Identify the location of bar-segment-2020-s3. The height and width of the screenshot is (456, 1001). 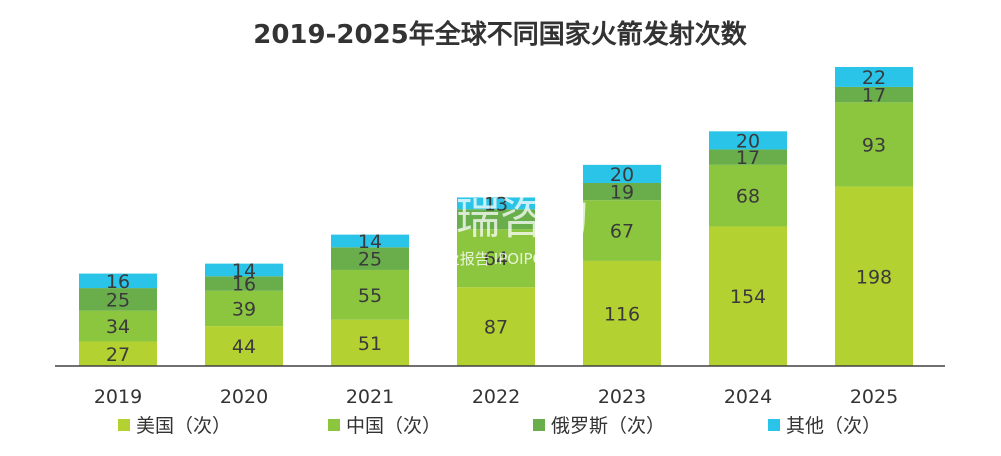
(244, 270).